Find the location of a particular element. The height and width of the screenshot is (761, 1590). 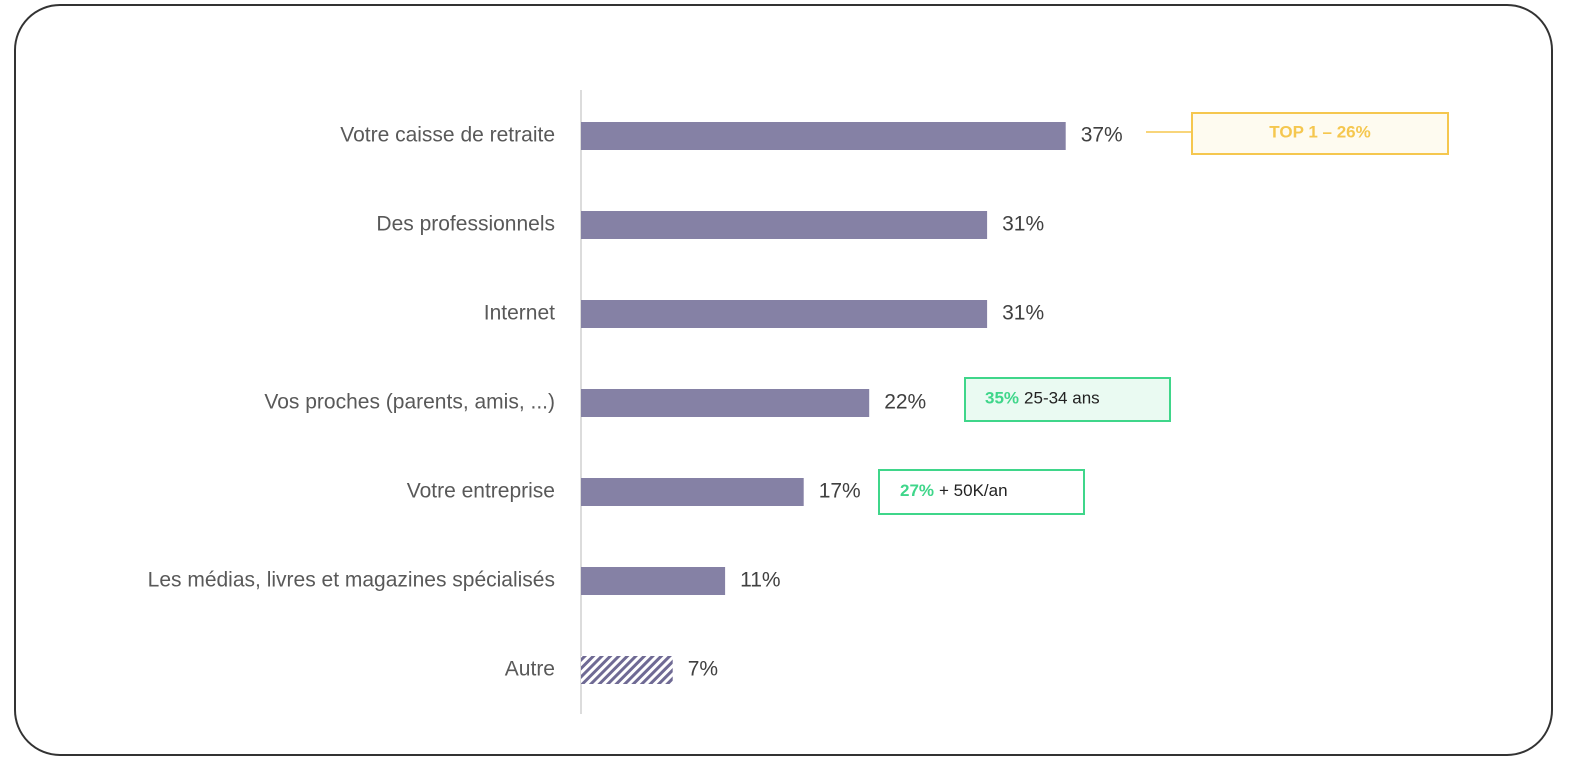

annotation-highlight: 35% is located at coordinates (1002, 398).